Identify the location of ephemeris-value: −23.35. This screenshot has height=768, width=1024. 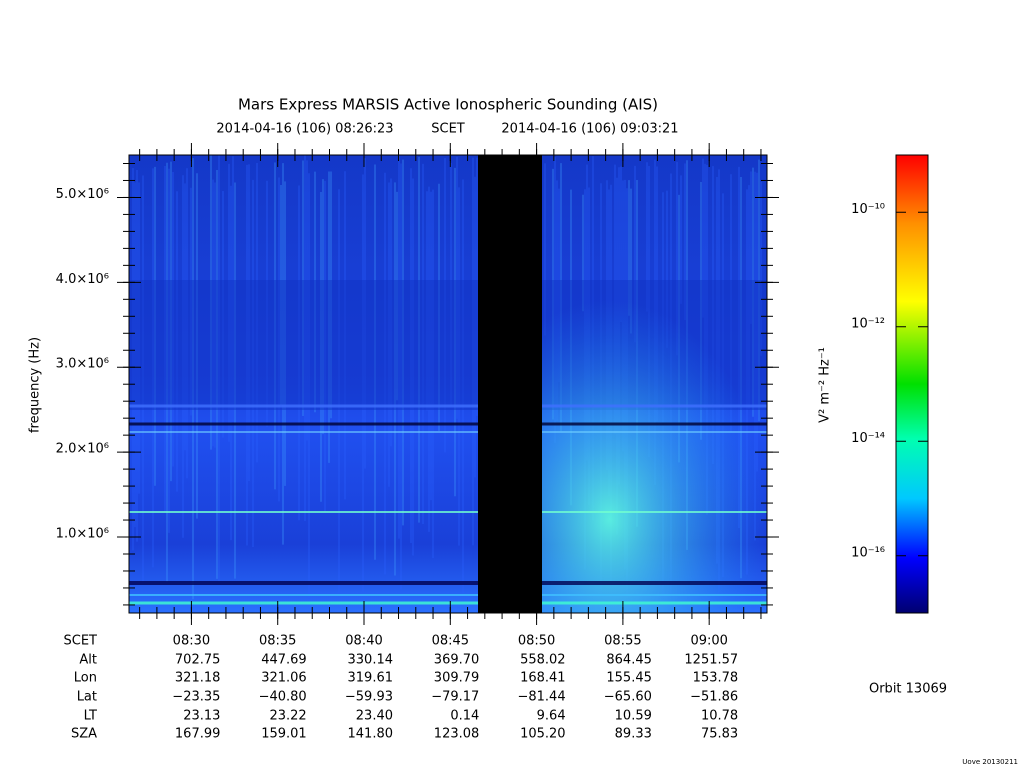
(196, 697).